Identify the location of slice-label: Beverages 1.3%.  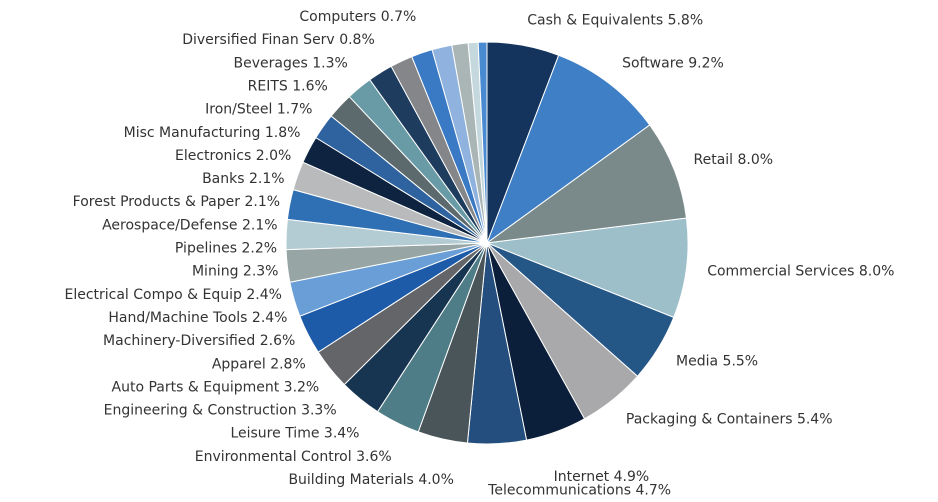
(291, 63).